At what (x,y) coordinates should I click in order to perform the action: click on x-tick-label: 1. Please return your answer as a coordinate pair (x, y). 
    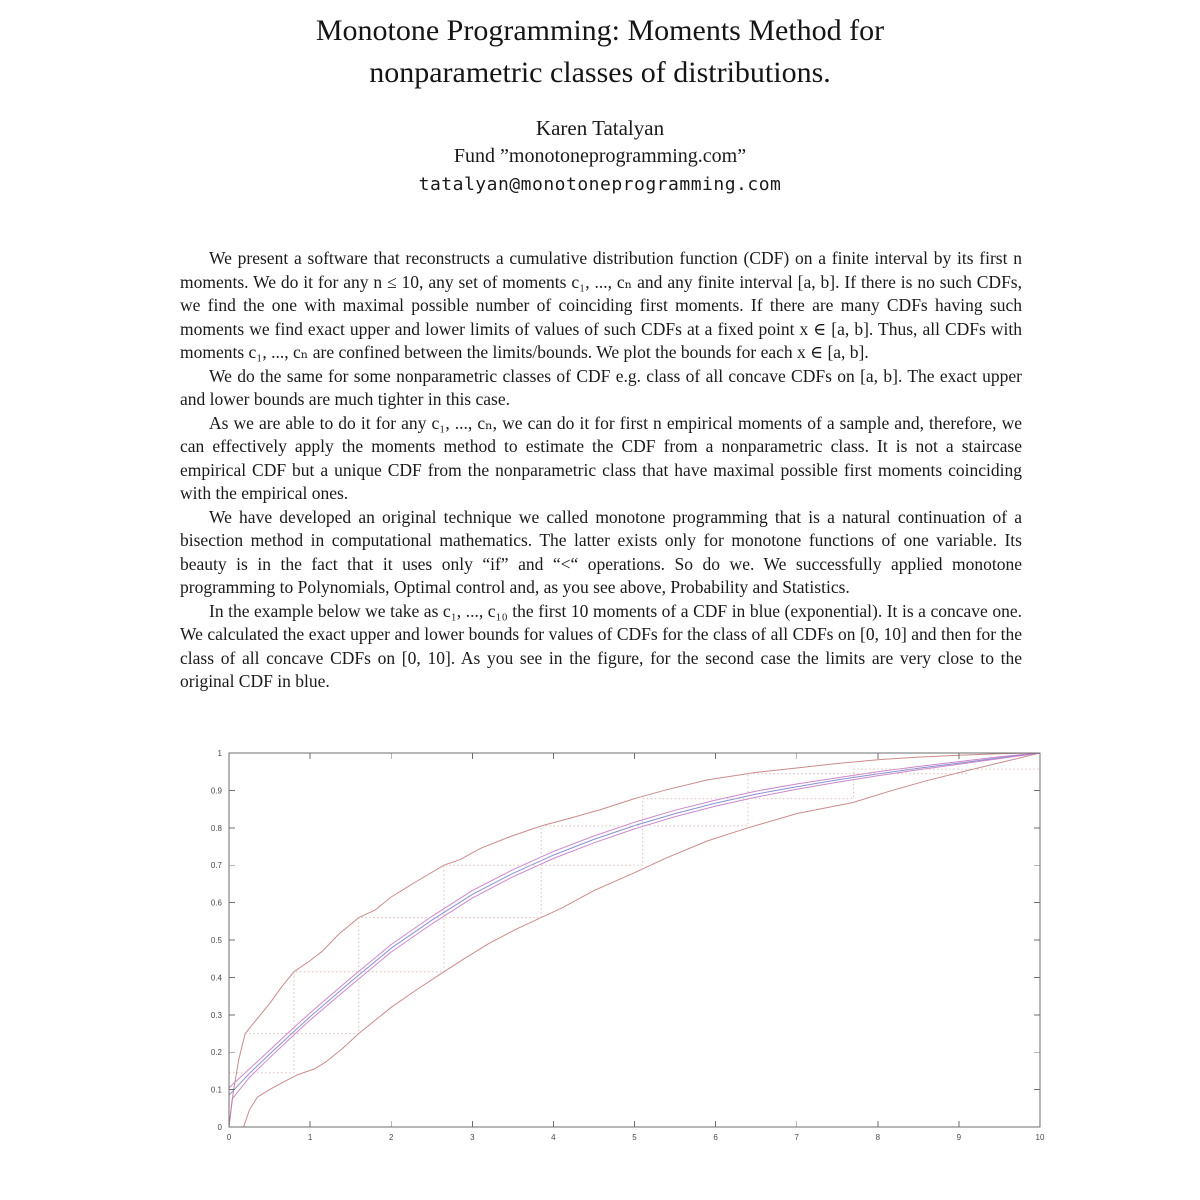
    Looking at the image, I should click on (310, 1137).